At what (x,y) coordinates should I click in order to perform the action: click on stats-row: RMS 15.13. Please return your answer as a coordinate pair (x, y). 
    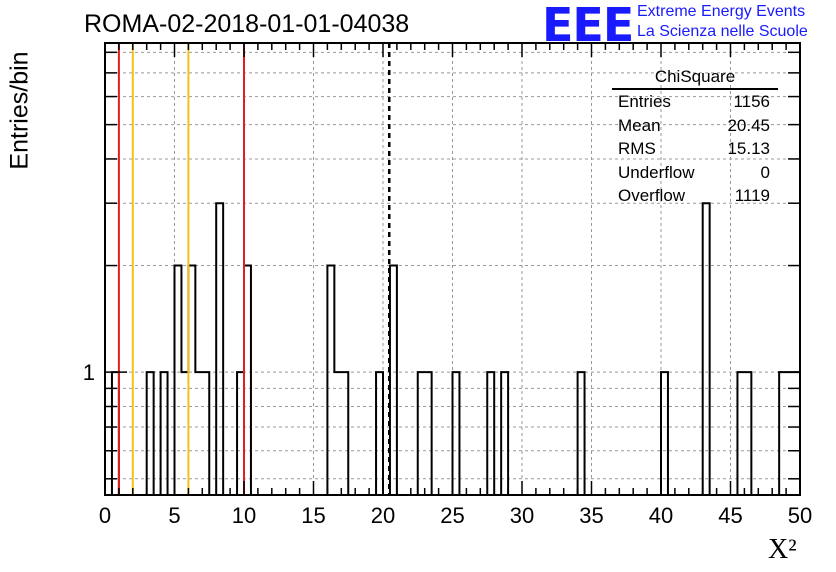
    Looking at the image, I should click on (695, 149).